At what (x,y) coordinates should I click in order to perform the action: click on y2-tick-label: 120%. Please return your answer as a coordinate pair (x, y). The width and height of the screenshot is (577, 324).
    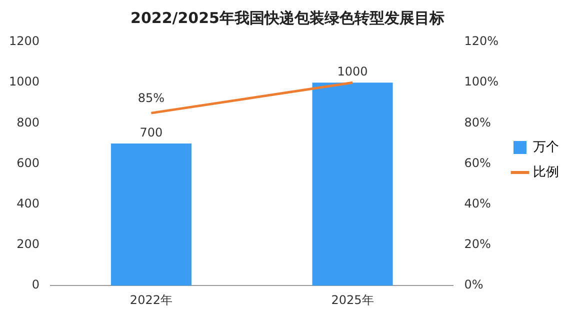
    Looking at the image, I should click on (481, 41).